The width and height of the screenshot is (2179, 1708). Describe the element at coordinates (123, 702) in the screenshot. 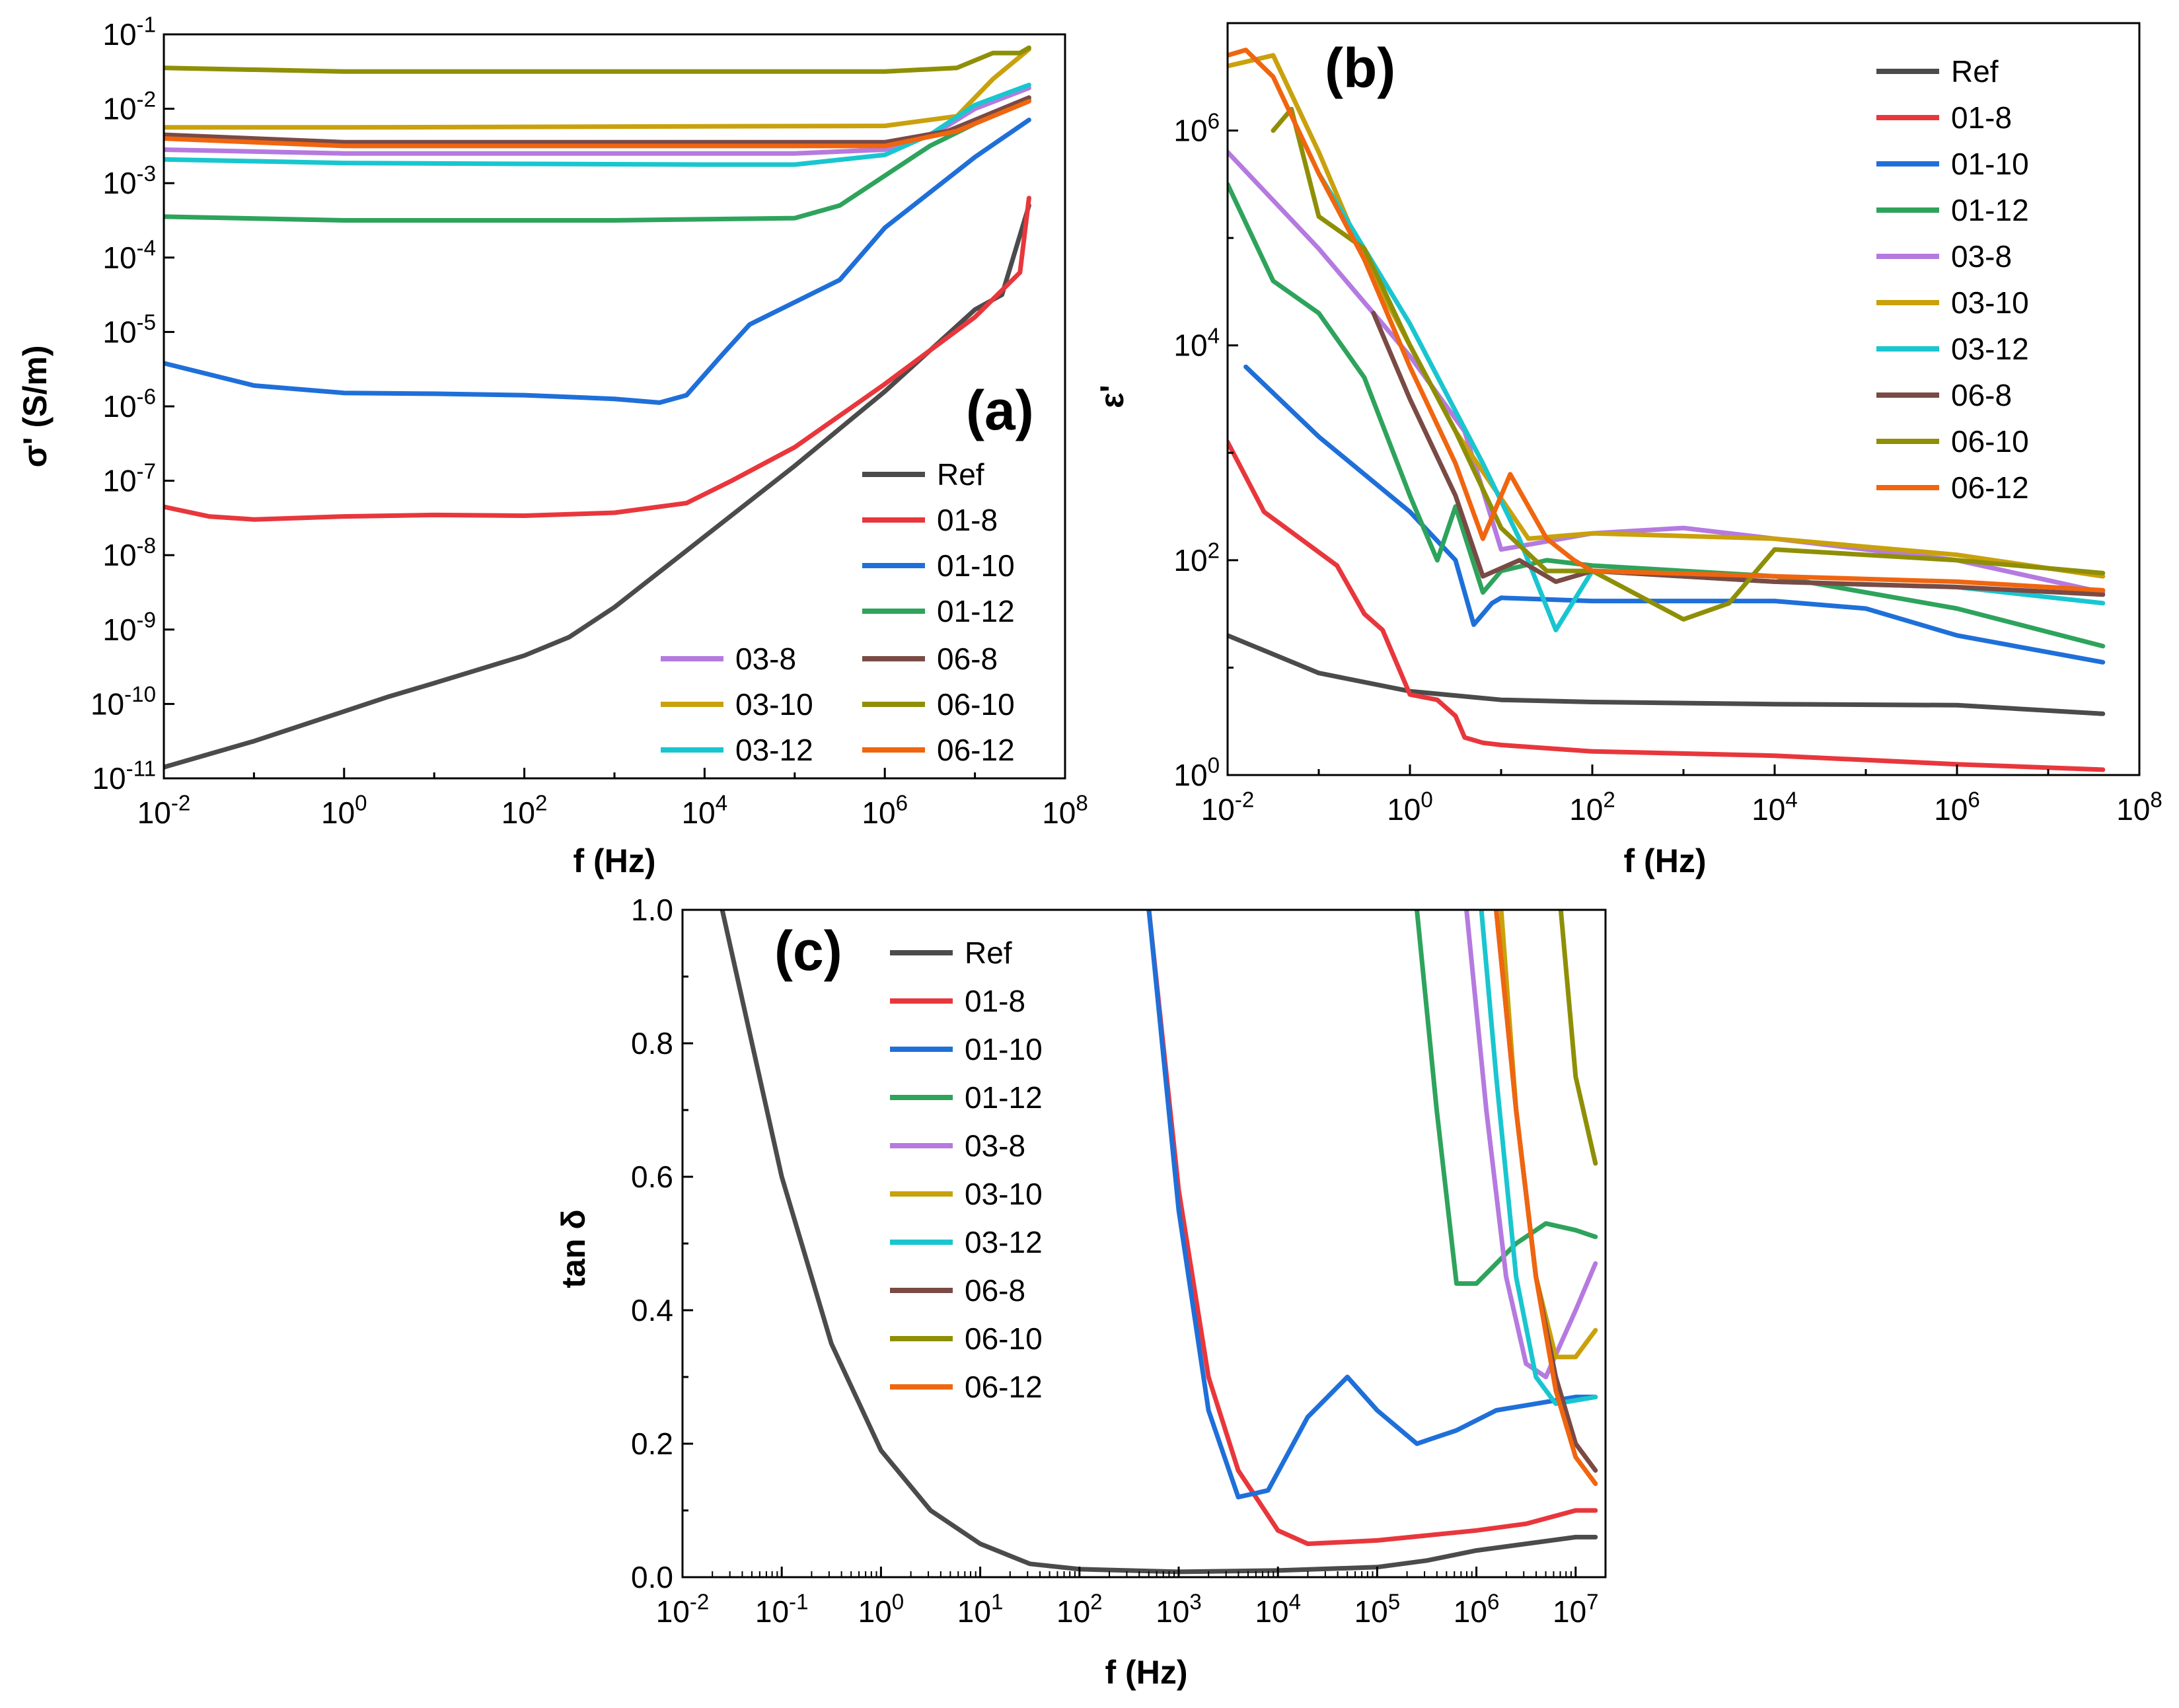

I see `y-tick-label: 10⁻¹⁰` at that location.